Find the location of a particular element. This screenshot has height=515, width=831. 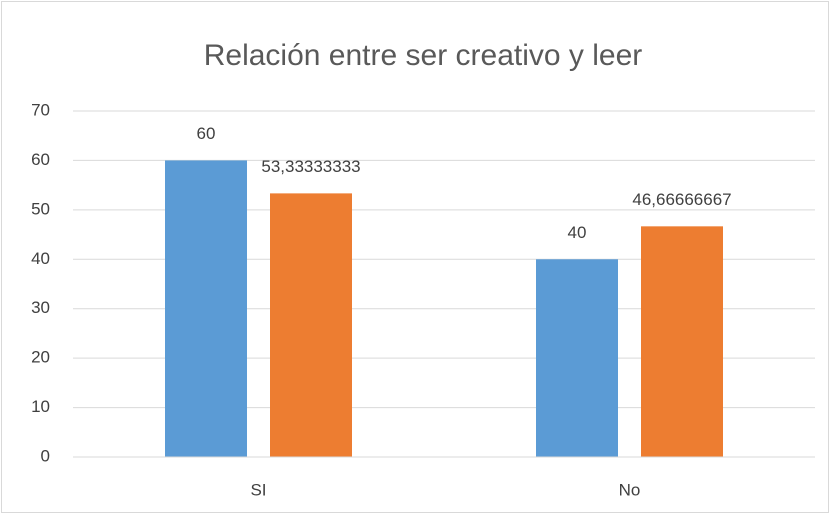

data-label: 60 is located at coordinates (206, 133).